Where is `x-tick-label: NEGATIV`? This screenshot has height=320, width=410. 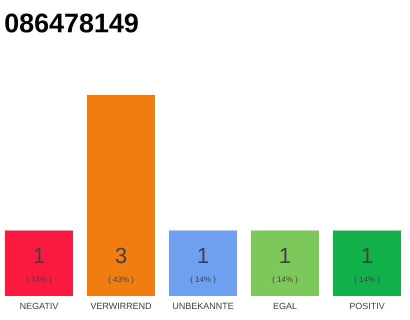
x-tick-label: NEGATIV is located at coordinates (39, 306).